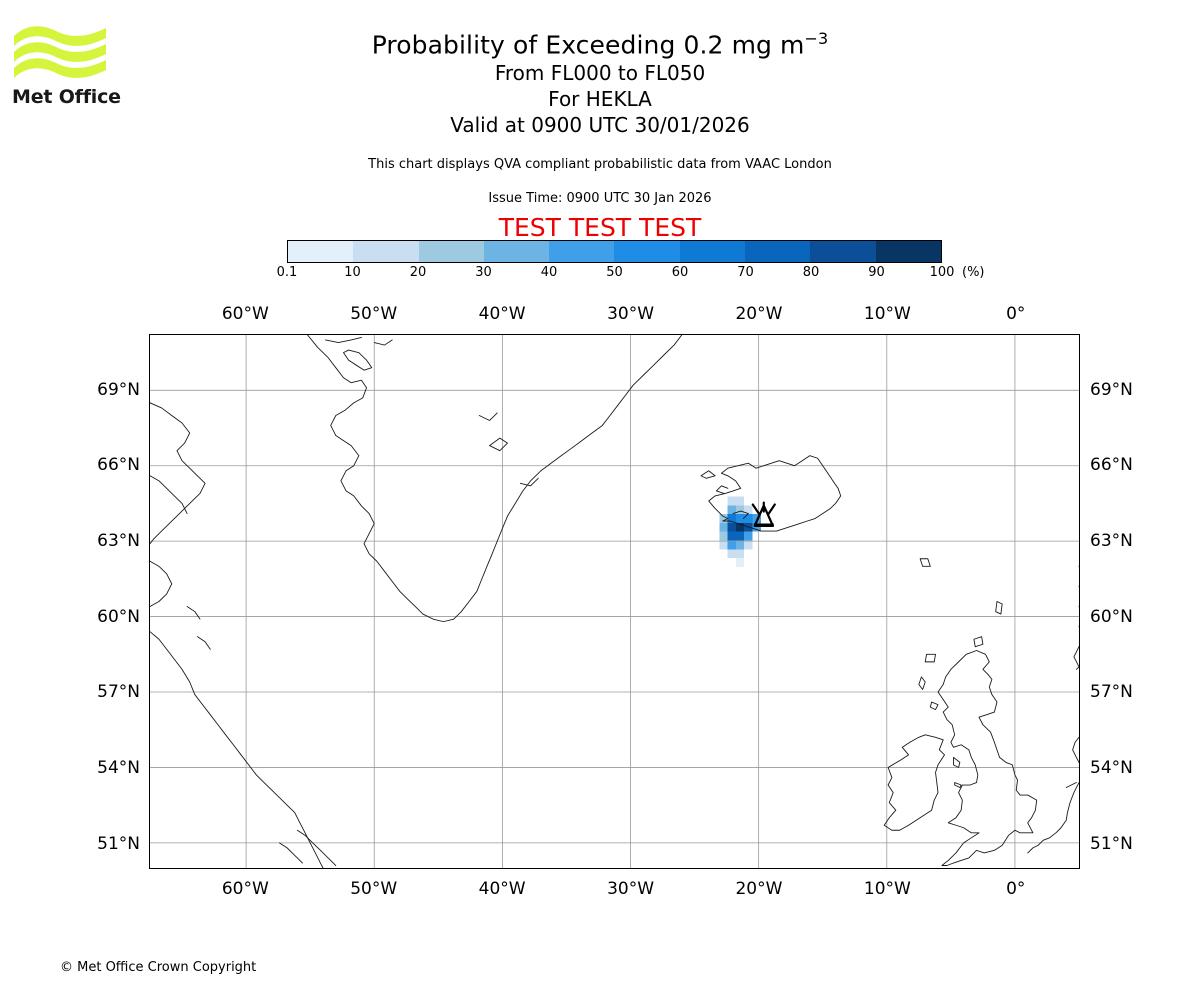  Describe the element at coordinates (118, 768) in the screenshot. I see `lat-label-left-54°N: 54°N` at that location.